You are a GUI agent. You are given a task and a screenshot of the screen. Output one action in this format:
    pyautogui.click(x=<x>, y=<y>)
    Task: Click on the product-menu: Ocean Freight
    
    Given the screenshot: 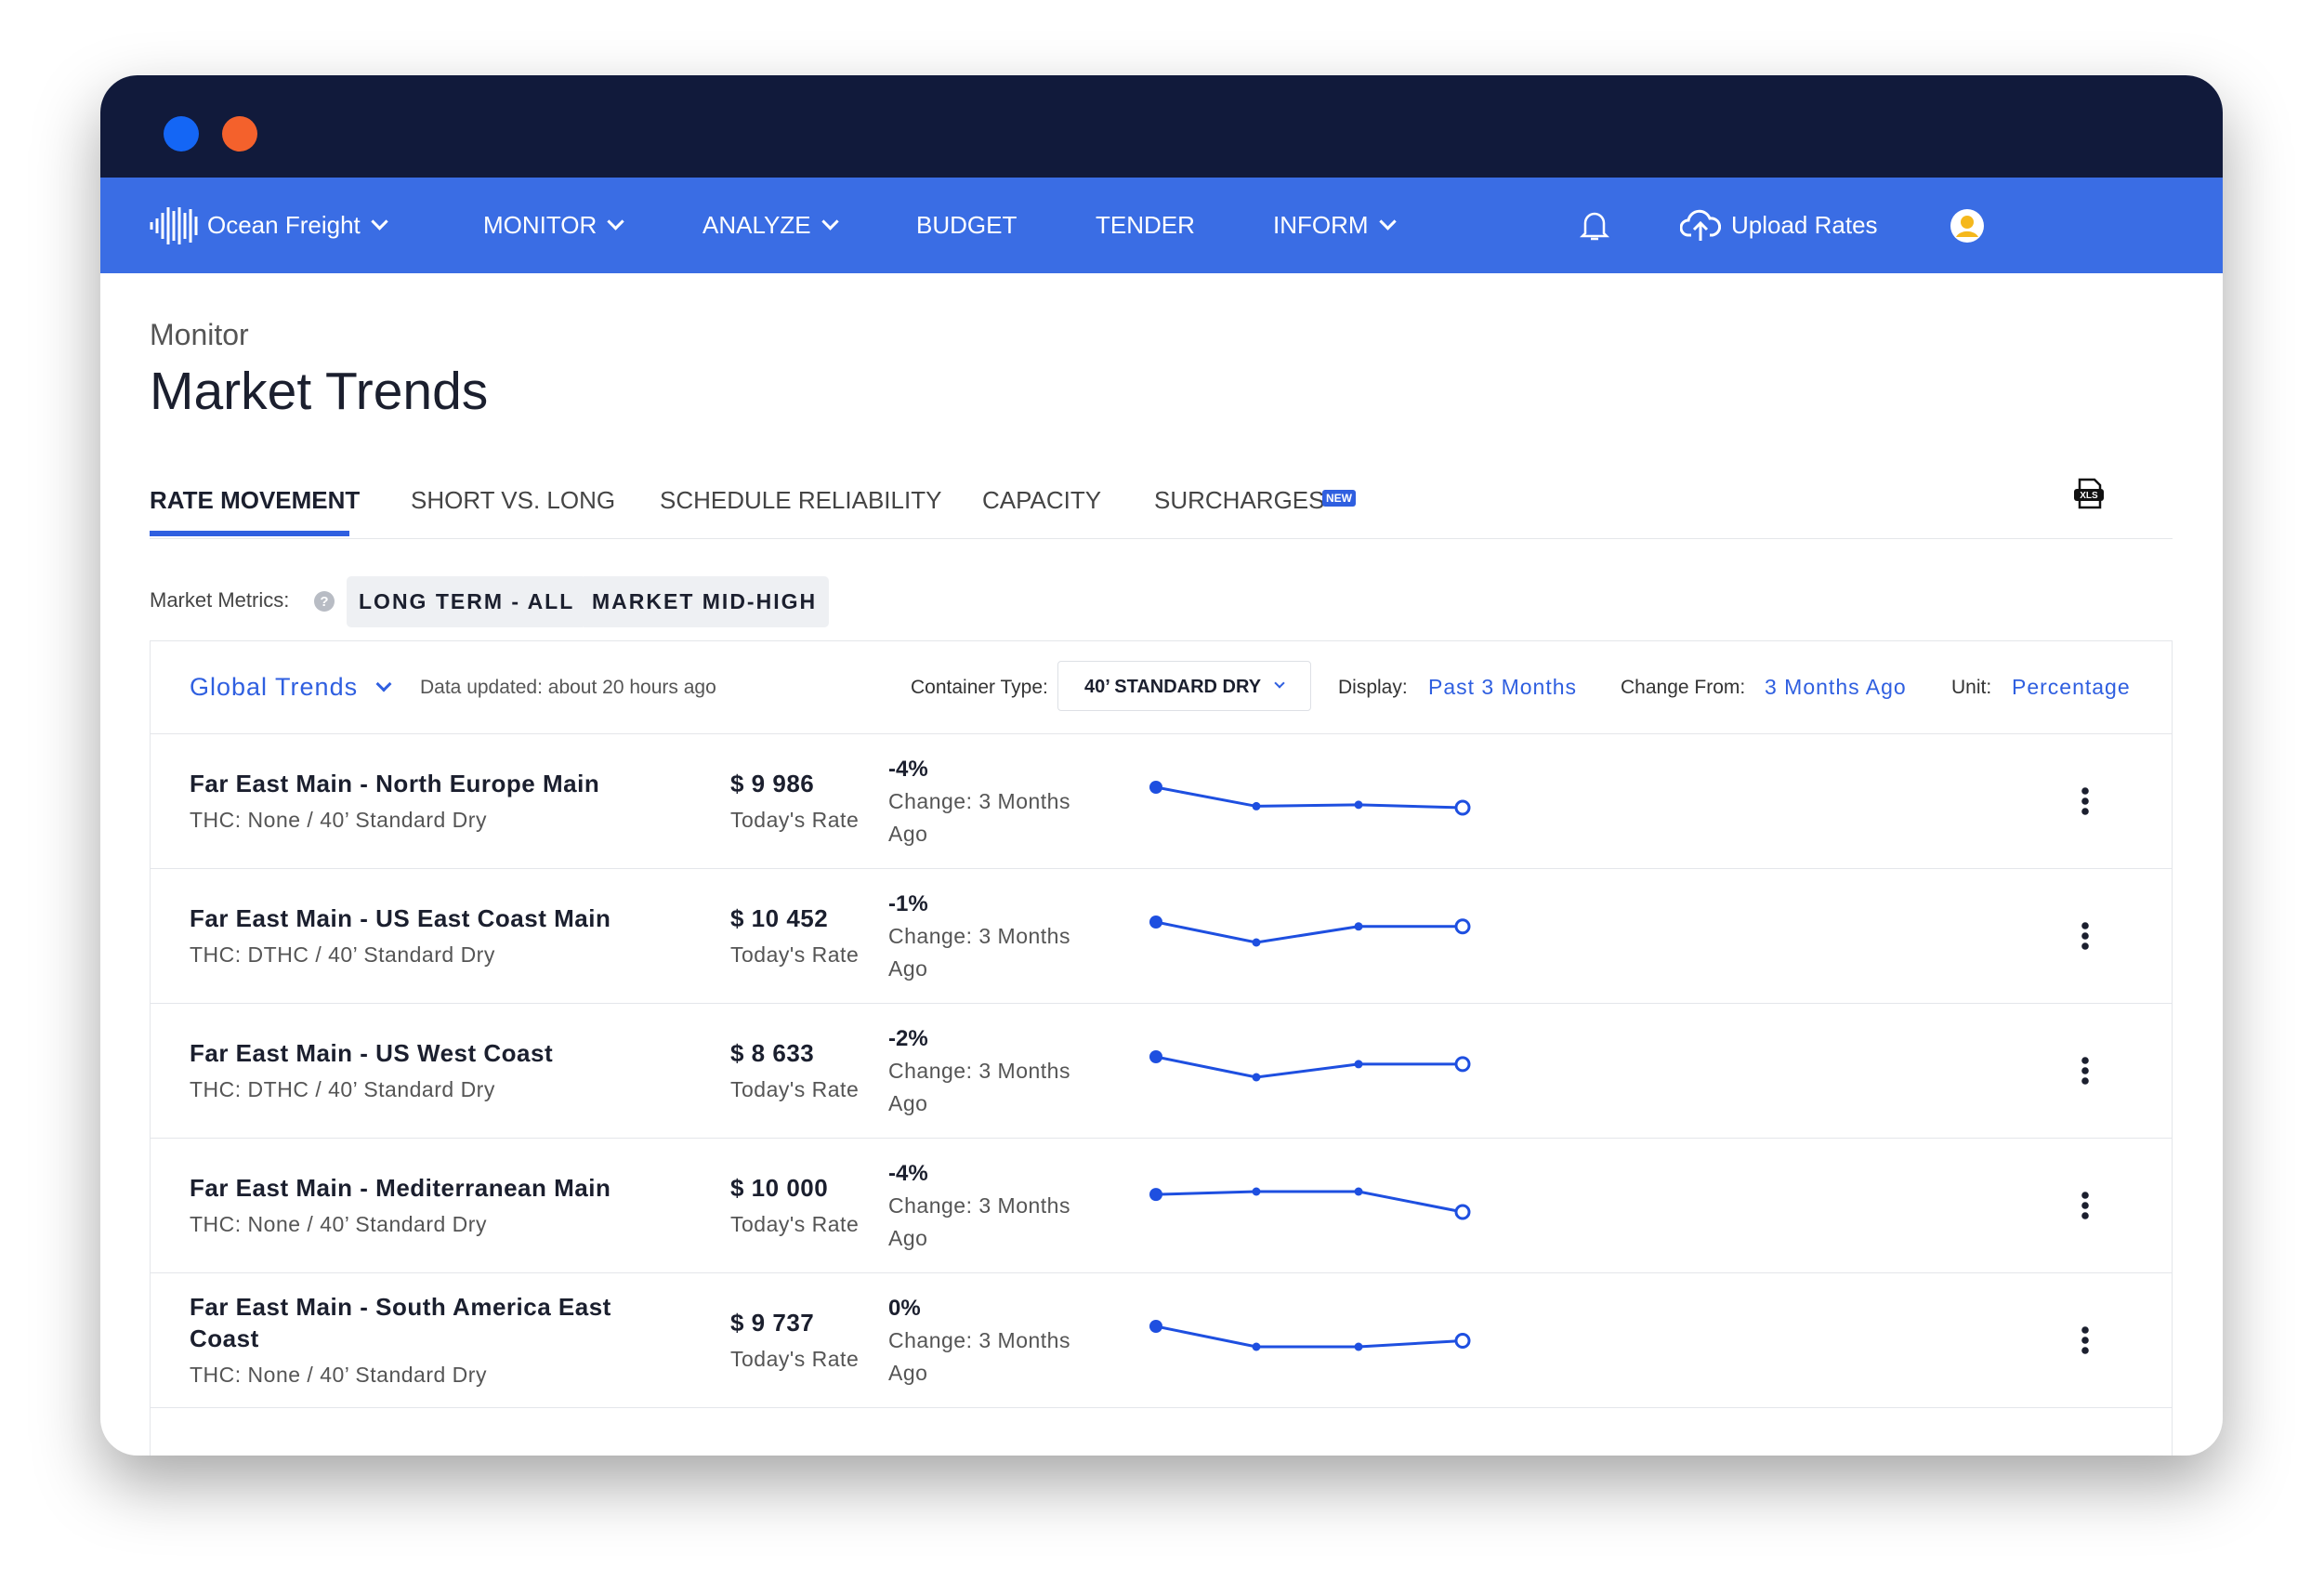 What is the action you would take?
    pyautogui.click(x=297, y=225)
    